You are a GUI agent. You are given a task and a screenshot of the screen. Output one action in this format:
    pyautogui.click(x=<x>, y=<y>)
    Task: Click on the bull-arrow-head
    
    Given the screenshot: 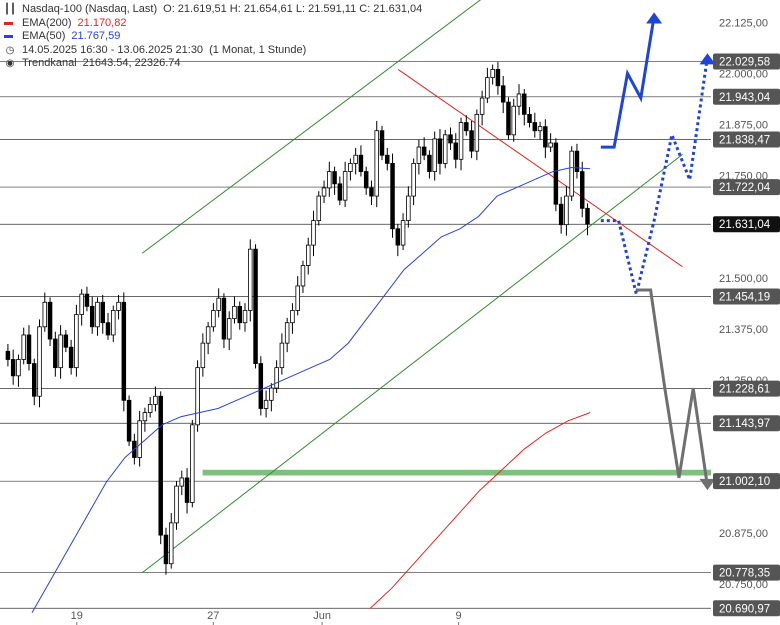 What is the action you would take?
    pyautogui.click(x=654, y=18)
    